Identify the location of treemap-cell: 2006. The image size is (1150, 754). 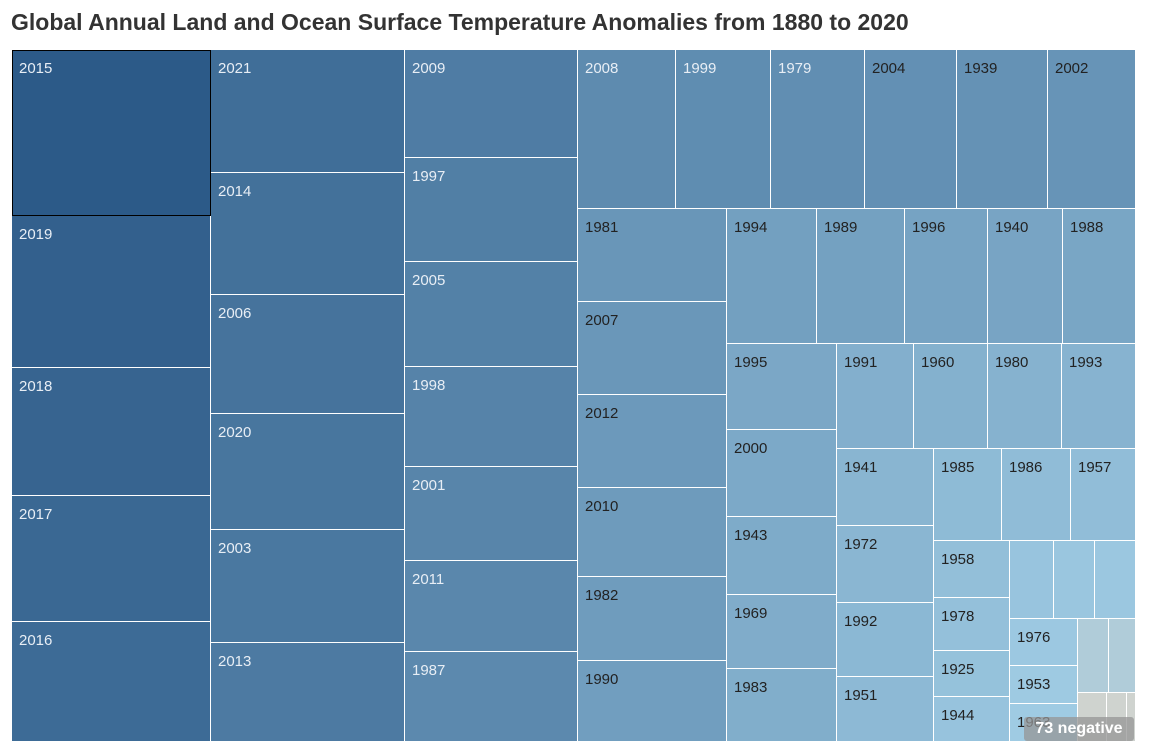
(308, 354).